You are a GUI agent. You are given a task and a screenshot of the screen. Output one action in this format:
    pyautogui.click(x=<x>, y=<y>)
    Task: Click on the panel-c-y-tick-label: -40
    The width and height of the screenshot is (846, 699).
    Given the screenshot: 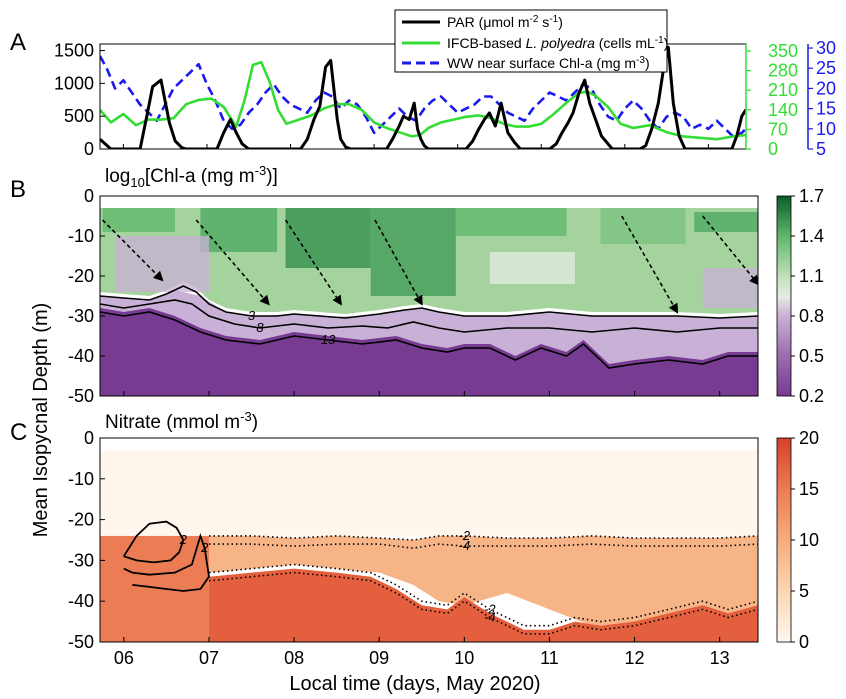 What is the action you would take?
    pyautogui.click(x=81, y=601)
    